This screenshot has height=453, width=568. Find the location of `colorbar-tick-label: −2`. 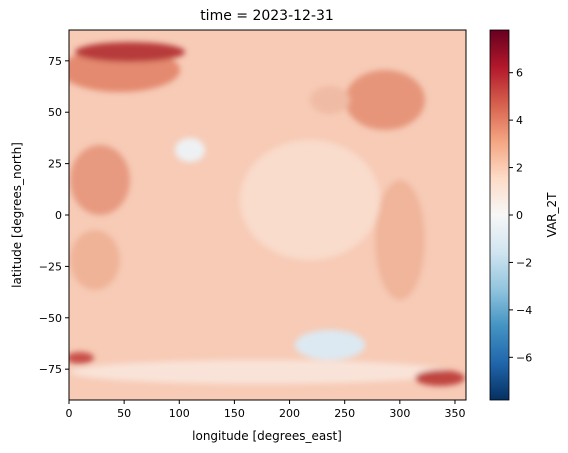

colorbar-tick-label: −2 is located at coordinates (524, 262).